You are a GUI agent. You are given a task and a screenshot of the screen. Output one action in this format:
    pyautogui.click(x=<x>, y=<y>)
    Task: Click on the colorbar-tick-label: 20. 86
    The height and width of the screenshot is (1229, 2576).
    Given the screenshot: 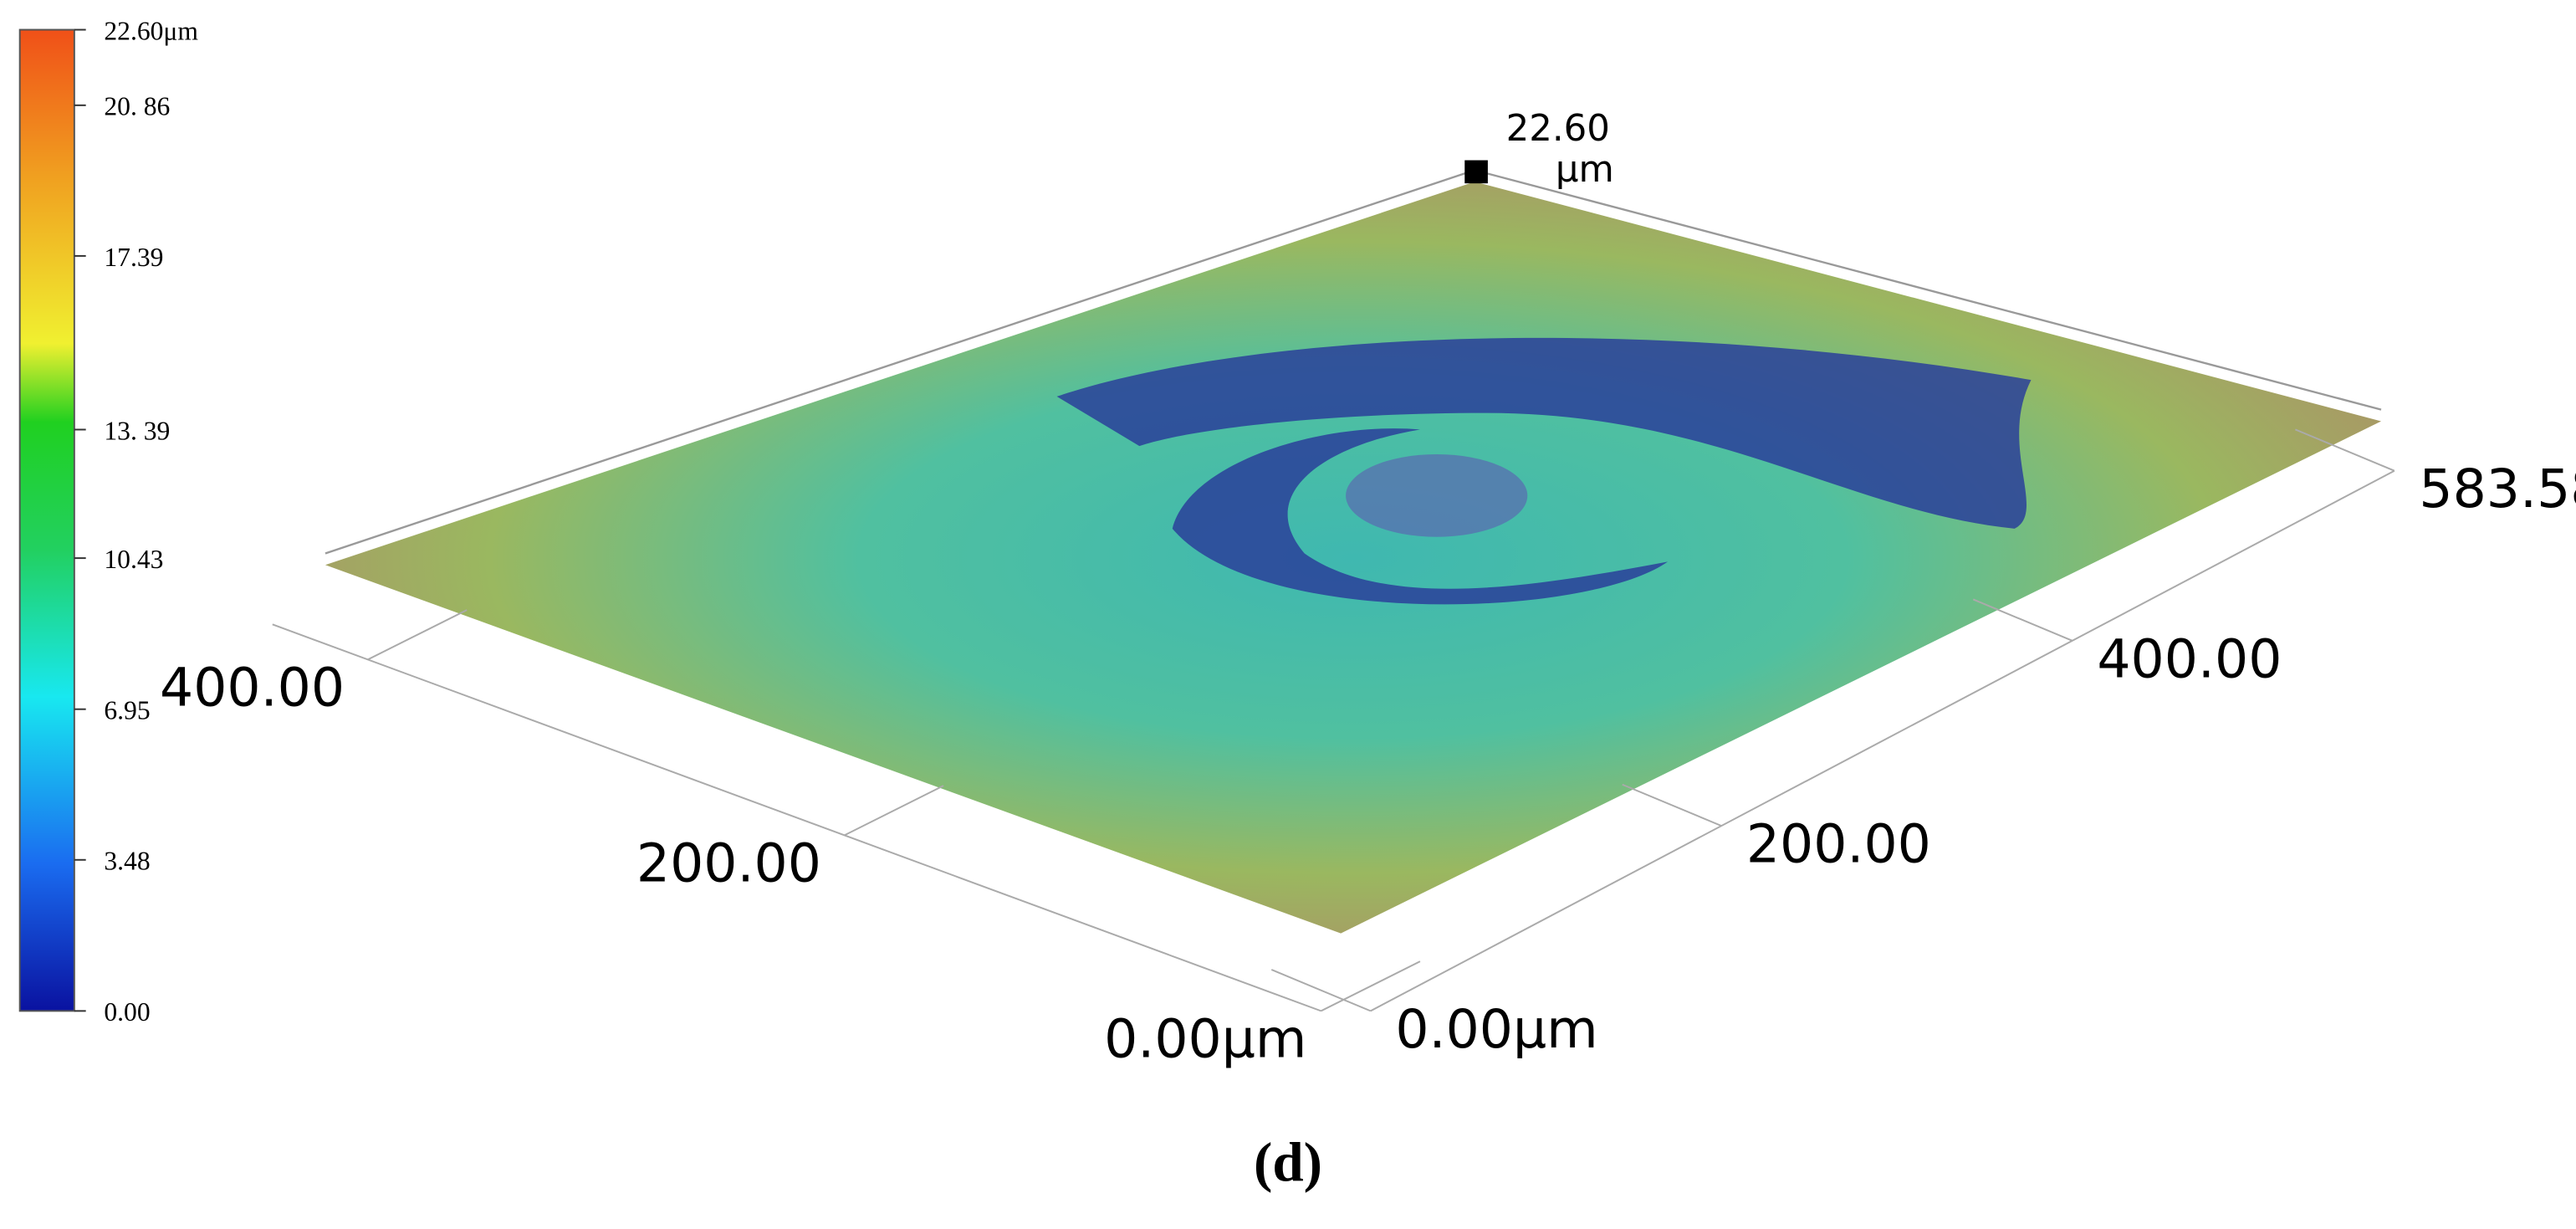 What is the action you would take?
    pyautogui.click(x=137, y=107)
    